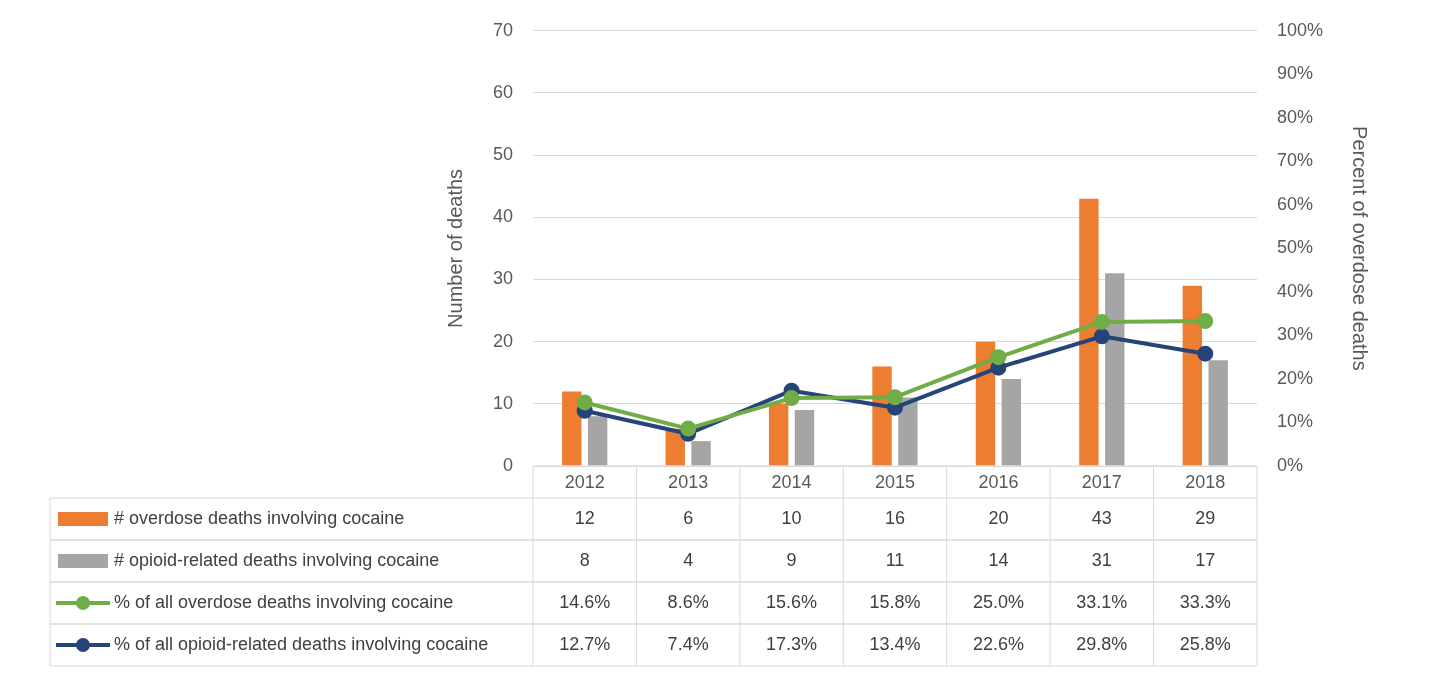 Image resolution: width=1453 pixels, height=694 pixels. I want to click on data-label: 17, so click(1205, 559).